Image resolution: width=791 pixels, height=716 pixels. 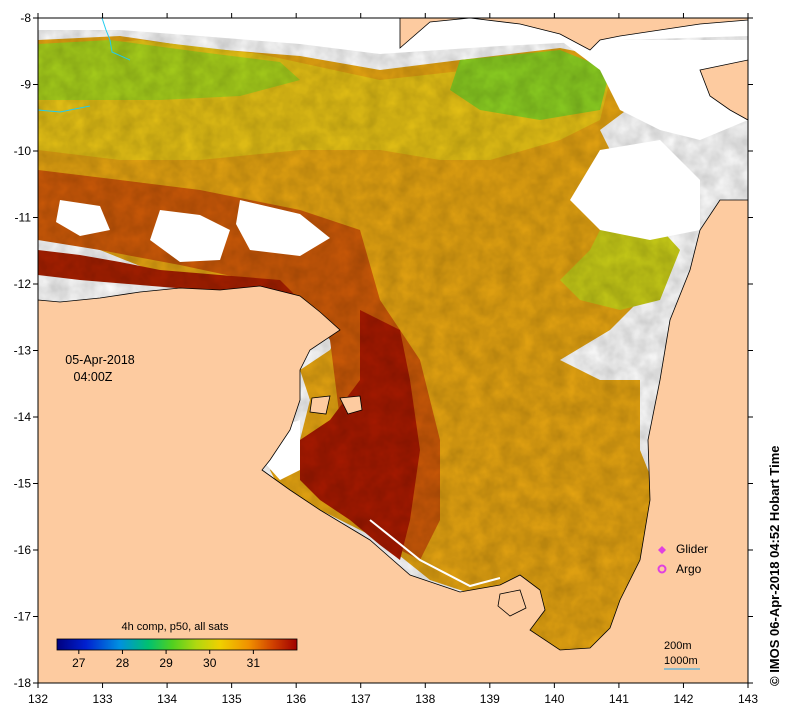 I want to click on lat-tick-label: -17, so click(x=23, y=617).